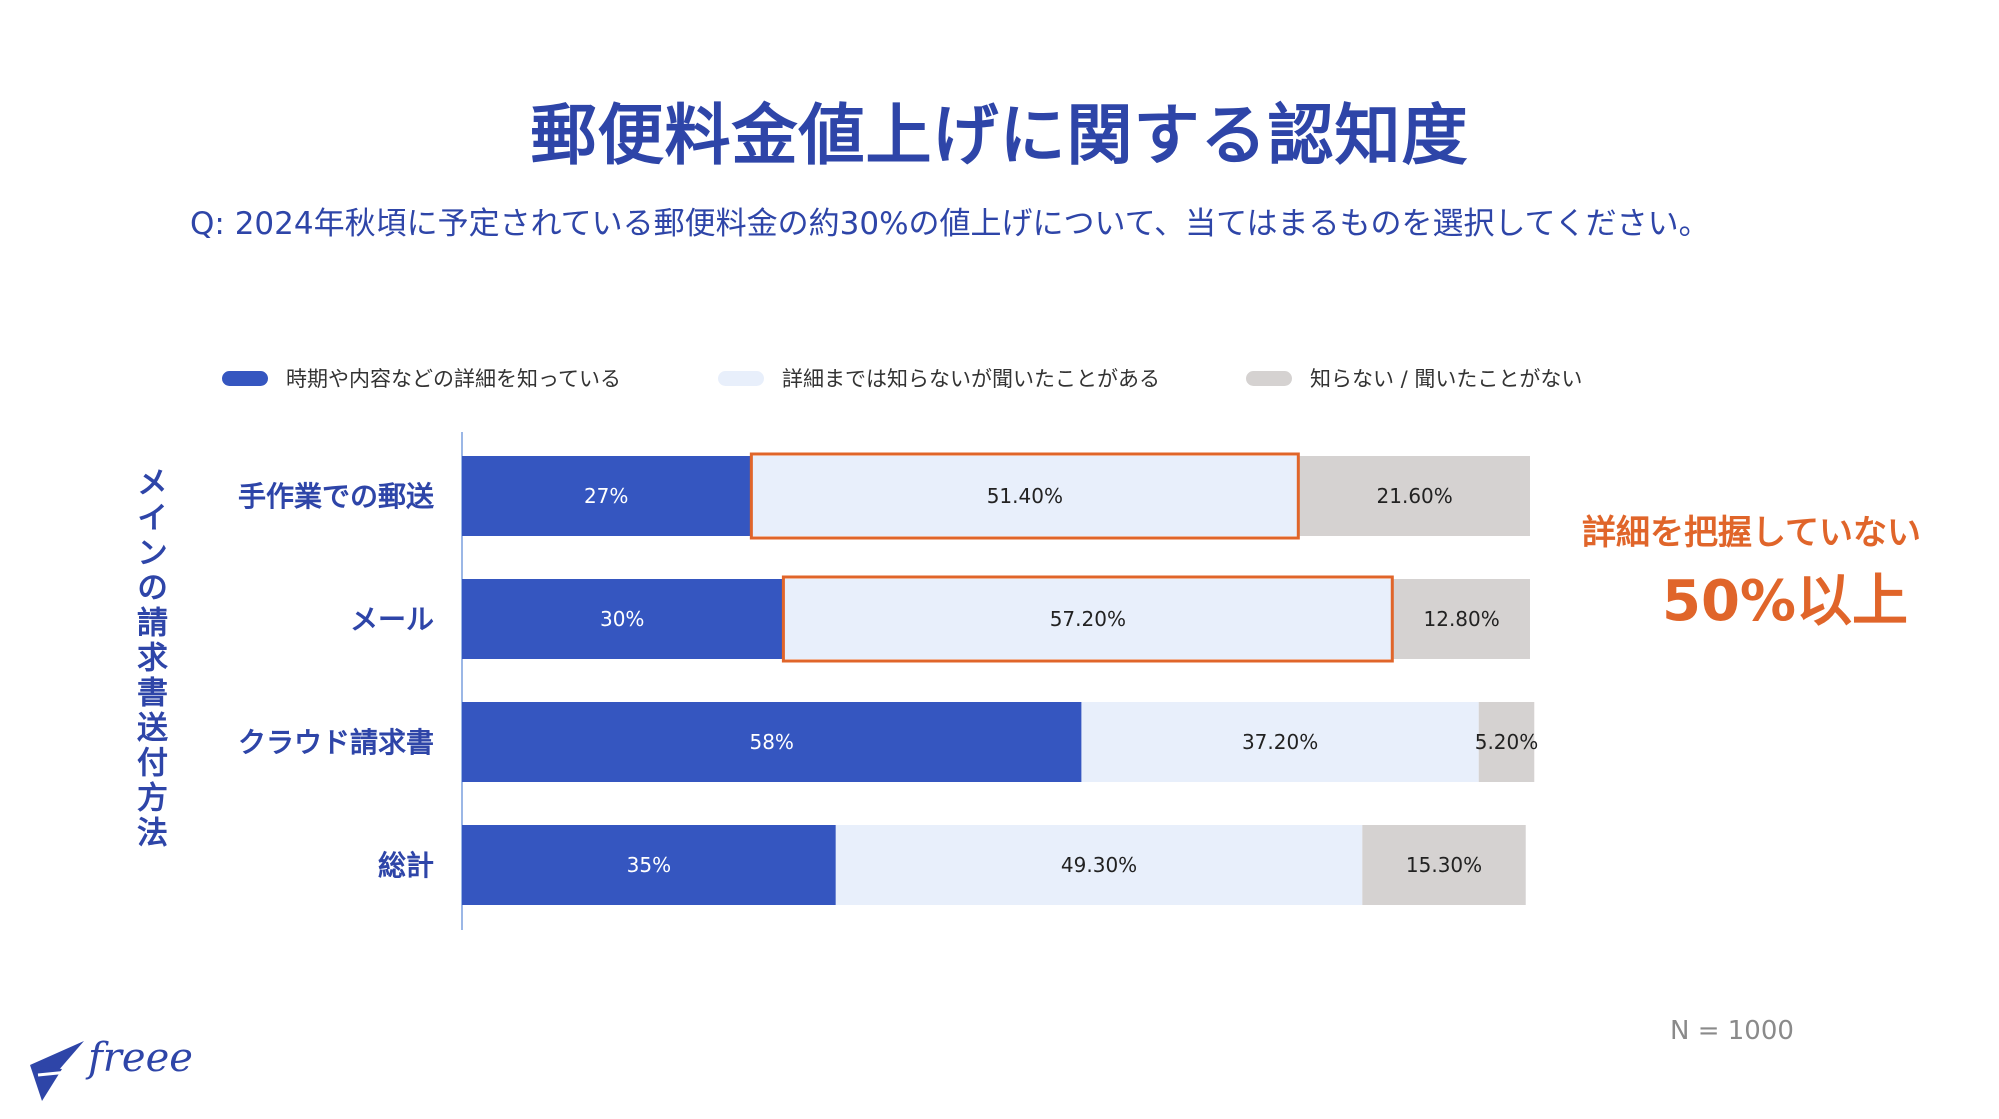 The height and width of the screenshot is (1119, 1999). I want to click on legend-item-unknown: 知らない / 聞いたことがない, so click(1414, 378).